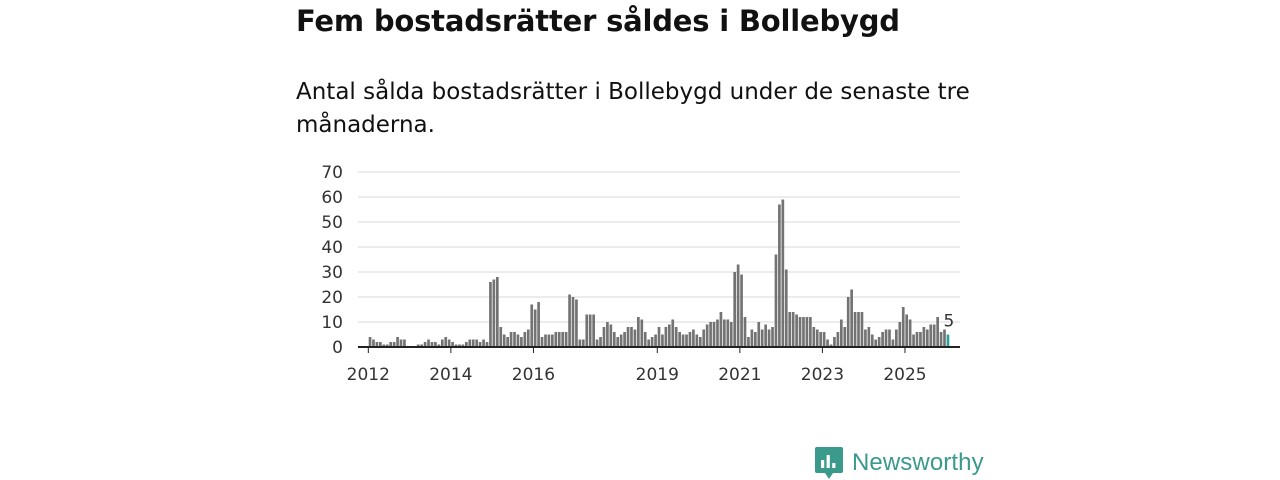 Image resolution: width=1280 pixels, height=480 pixels. I want to click on newsworthy-logo: Newsworthy, so click(899, 463).